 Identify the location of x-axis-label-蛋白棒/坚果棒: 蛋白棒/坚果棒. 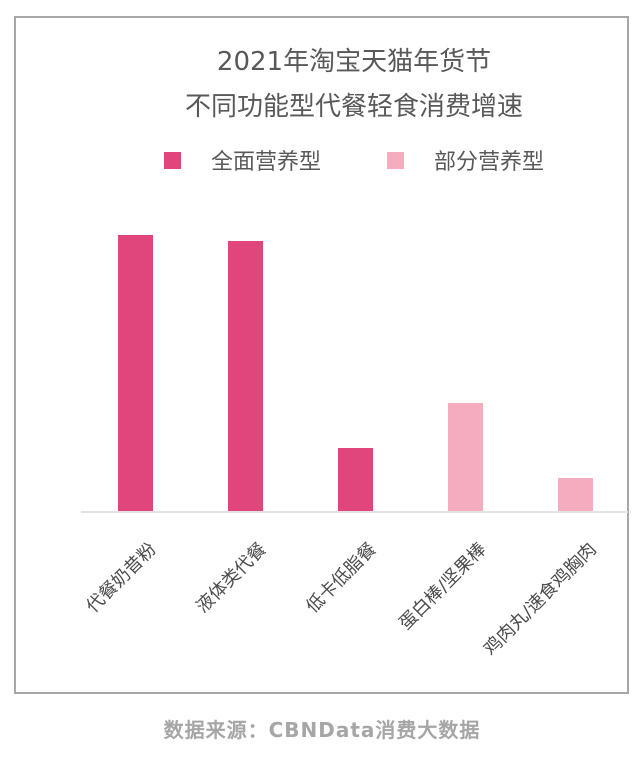
(443, 586).